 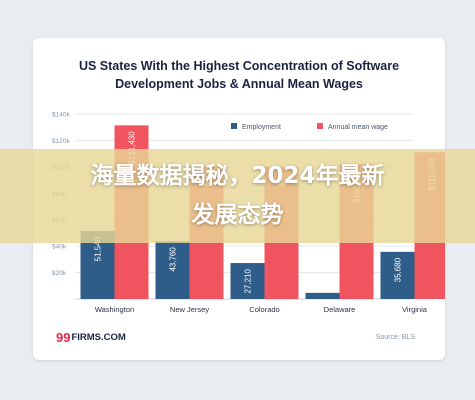 What do you see at coordinates (261, 127) in the screenshot?
I see `legend-label-employment: Employment` at bounding box center [261, 127].